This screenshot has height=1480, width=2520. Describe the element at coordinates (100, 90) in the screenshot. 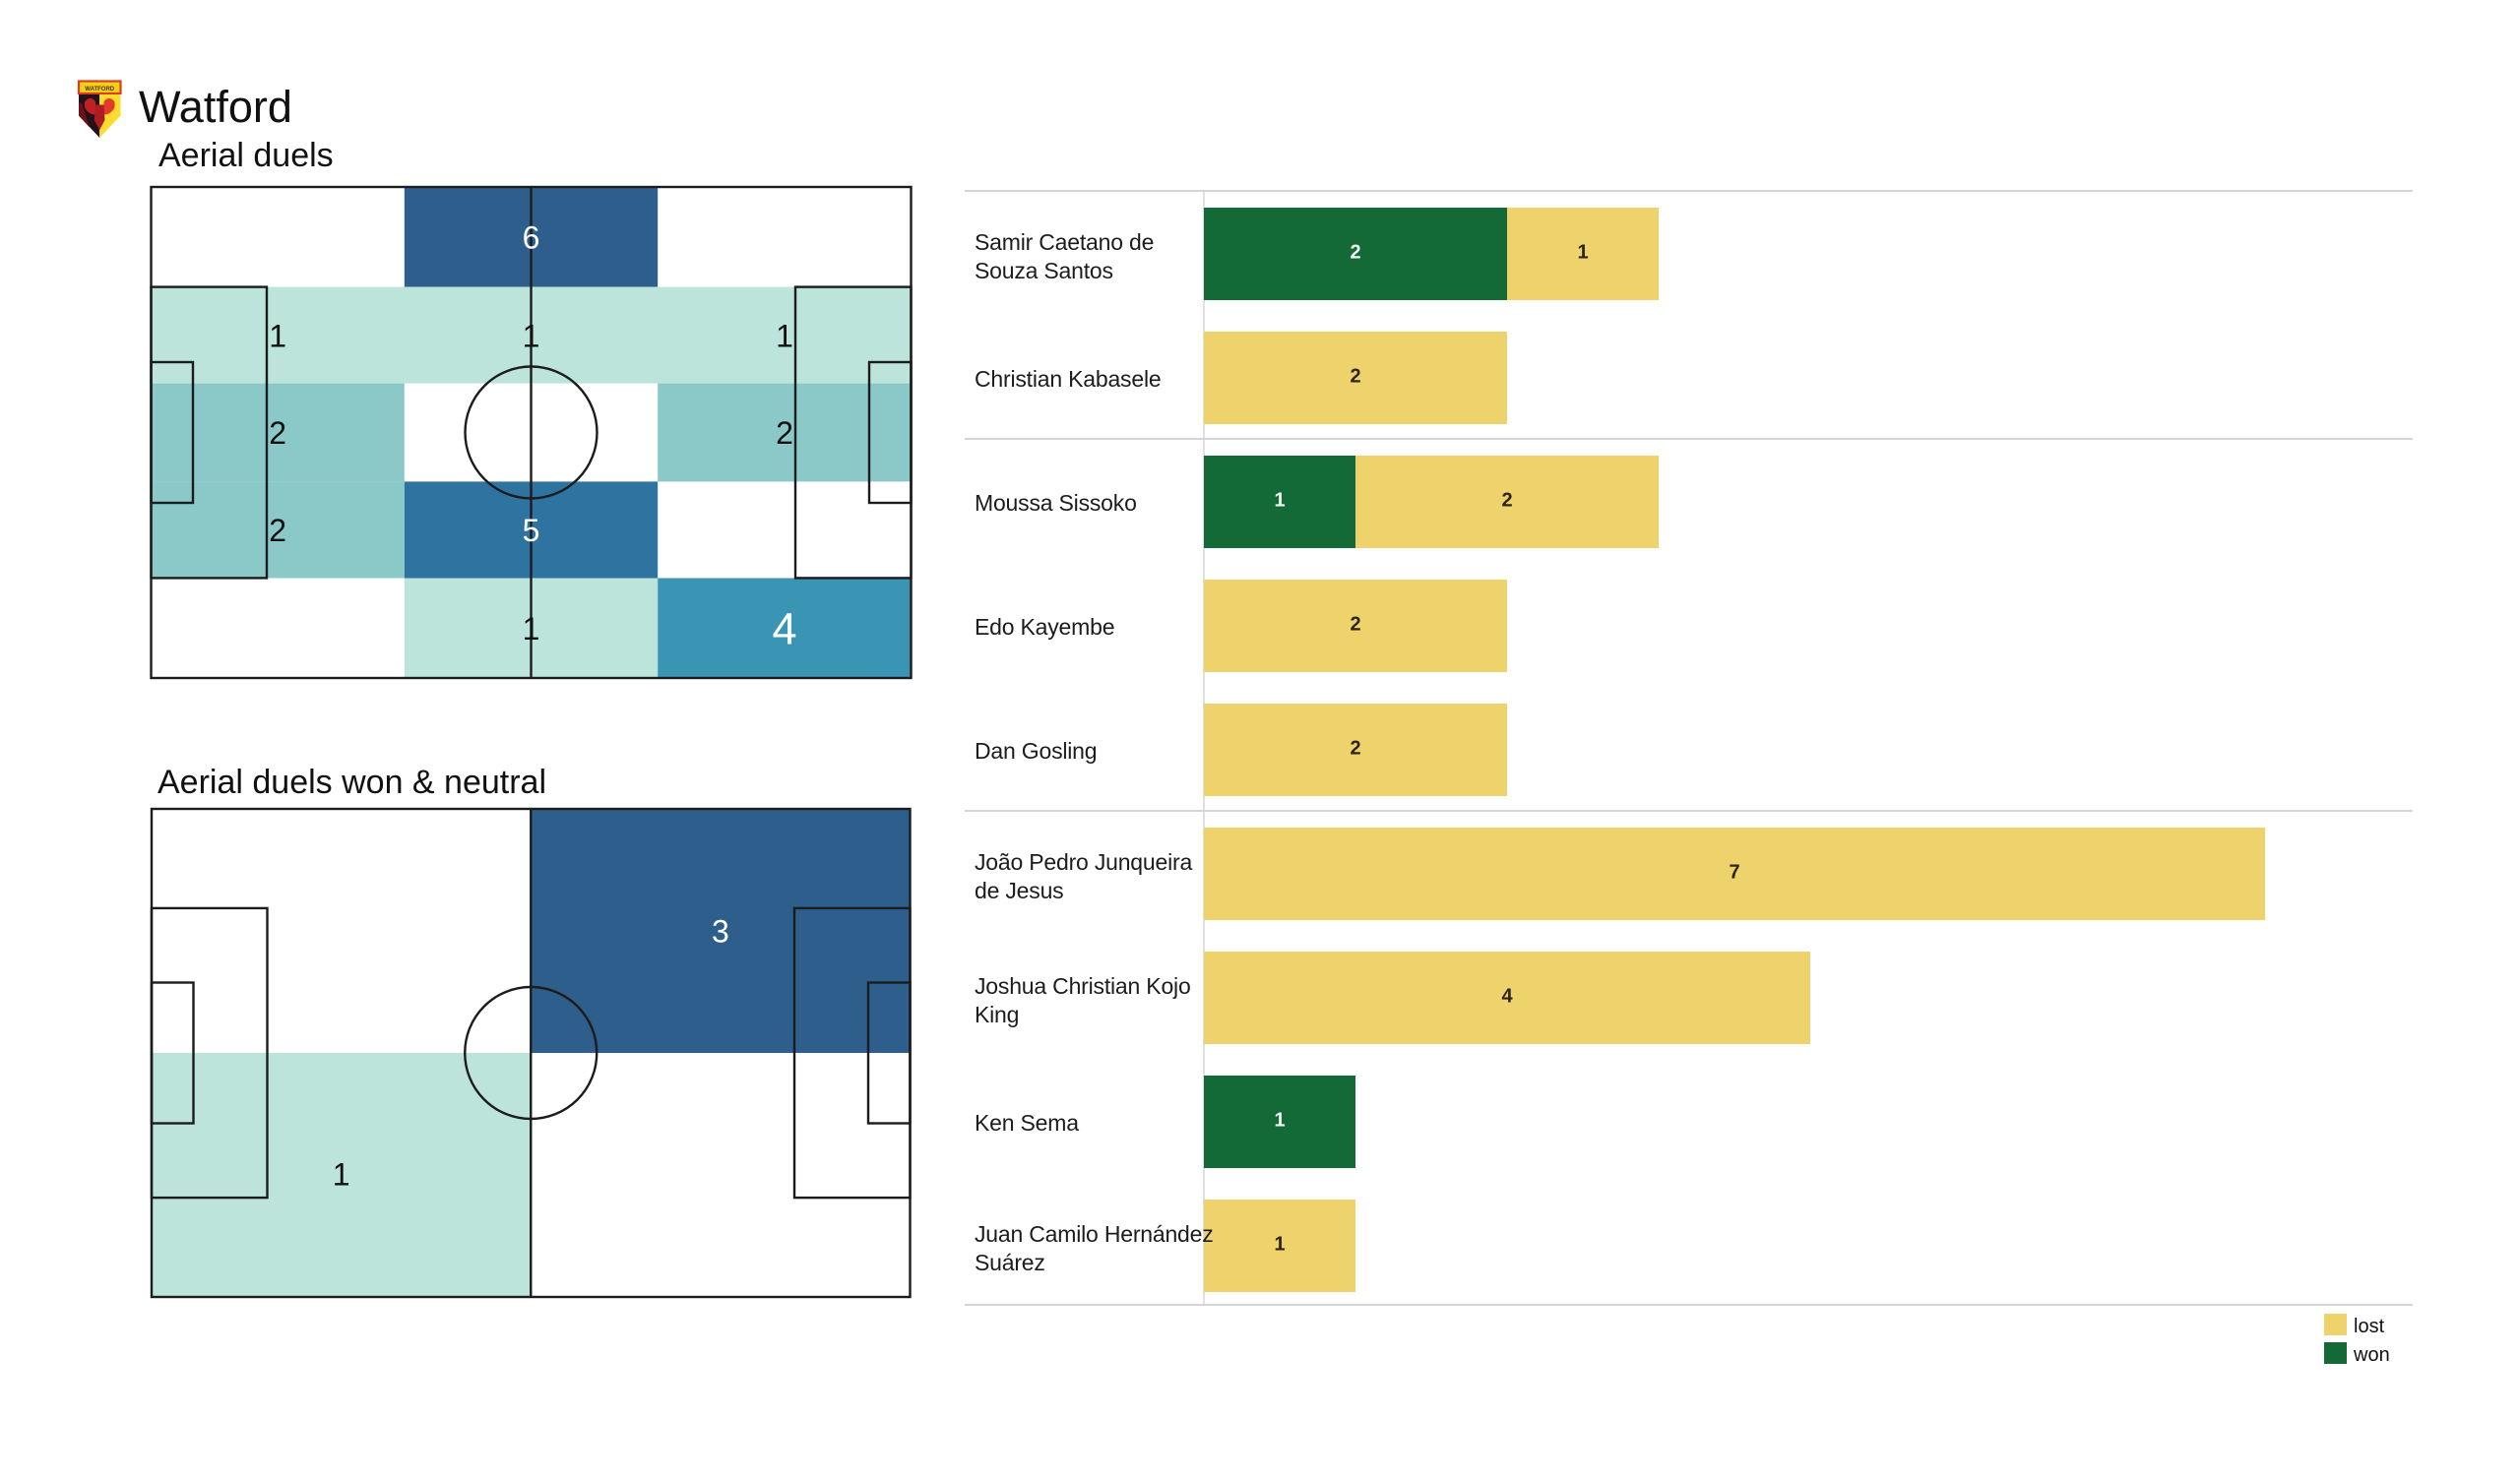

I see `svg-text: WATFORD` at that location.